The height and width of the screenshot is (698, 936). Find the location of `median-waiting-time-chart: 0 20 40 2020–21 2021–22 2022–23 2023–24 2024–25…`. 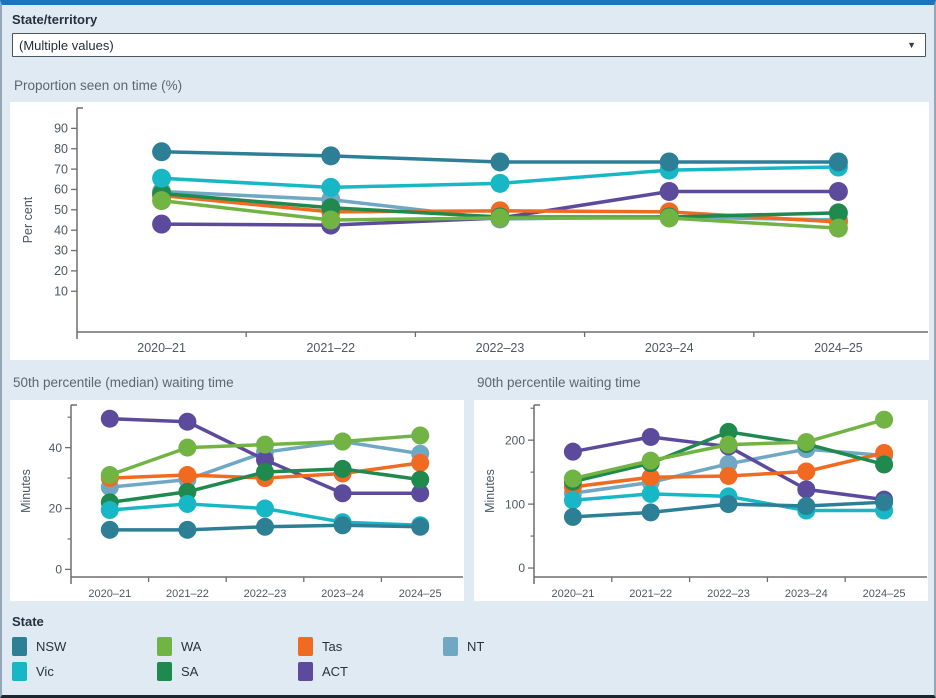

median-waiting-time-chart: 0 20 40 2020–21 2021–22 2022–23 2023–24 2024–25… is located at coordinates (237, 500).